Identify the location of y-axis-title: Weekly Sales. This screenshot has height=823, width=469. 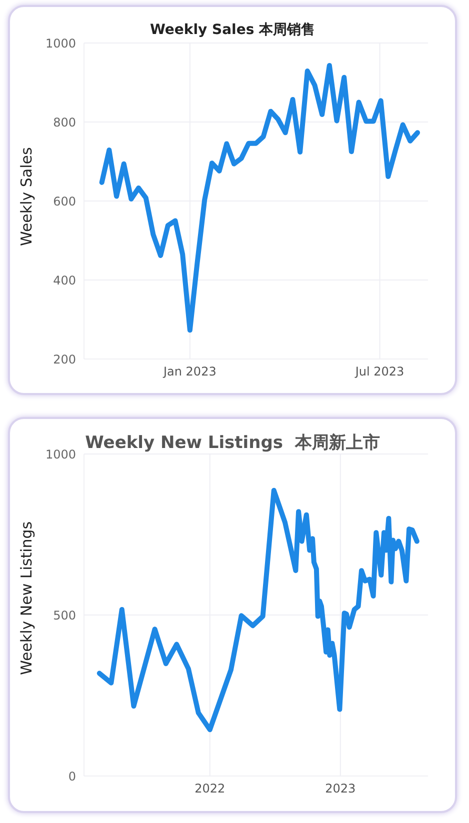
(26, 196).